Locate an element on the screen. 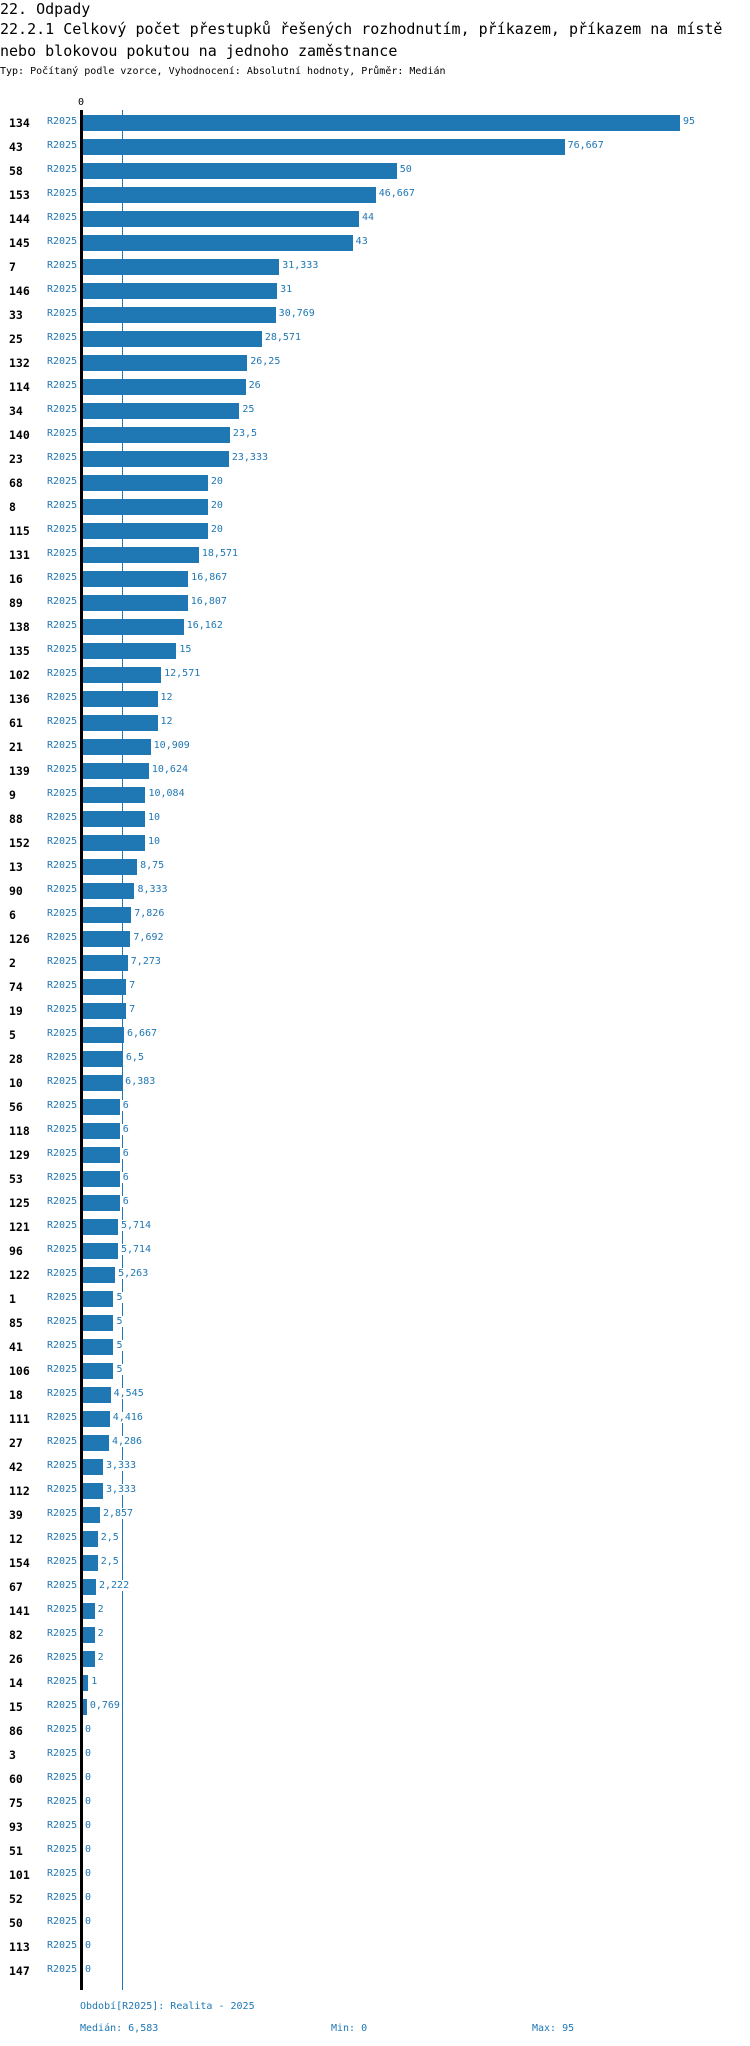 This screenshot has width=750, height=2046. category-label: 26 is located at coordinates (16, 1659).